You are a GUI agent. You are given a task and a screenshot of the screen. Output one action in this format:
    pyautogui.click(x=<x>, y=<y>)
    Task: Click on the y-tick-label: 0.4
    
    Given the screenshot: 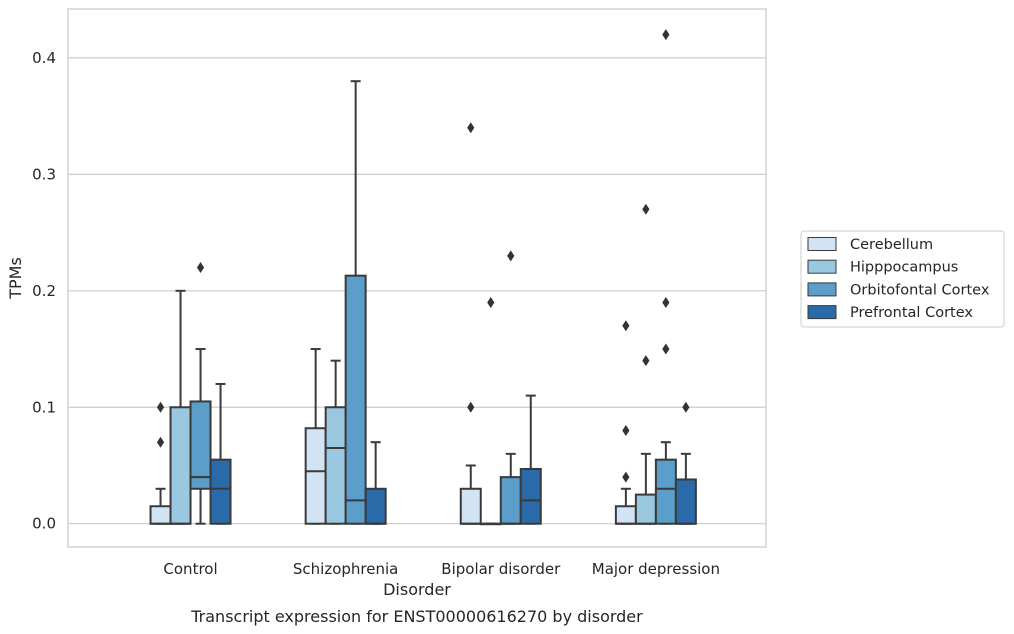 What is the action you would take?
    pyautogui.click(x=44, y=58)
    